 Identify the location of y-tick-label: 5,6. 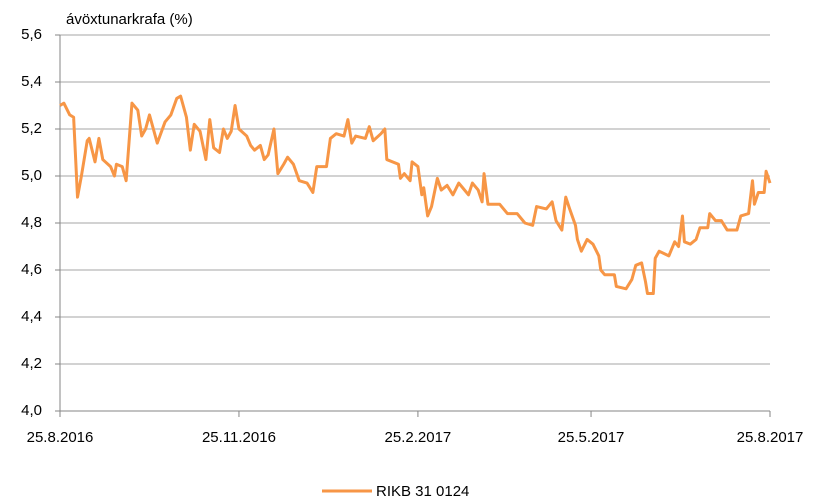
(31, 34).